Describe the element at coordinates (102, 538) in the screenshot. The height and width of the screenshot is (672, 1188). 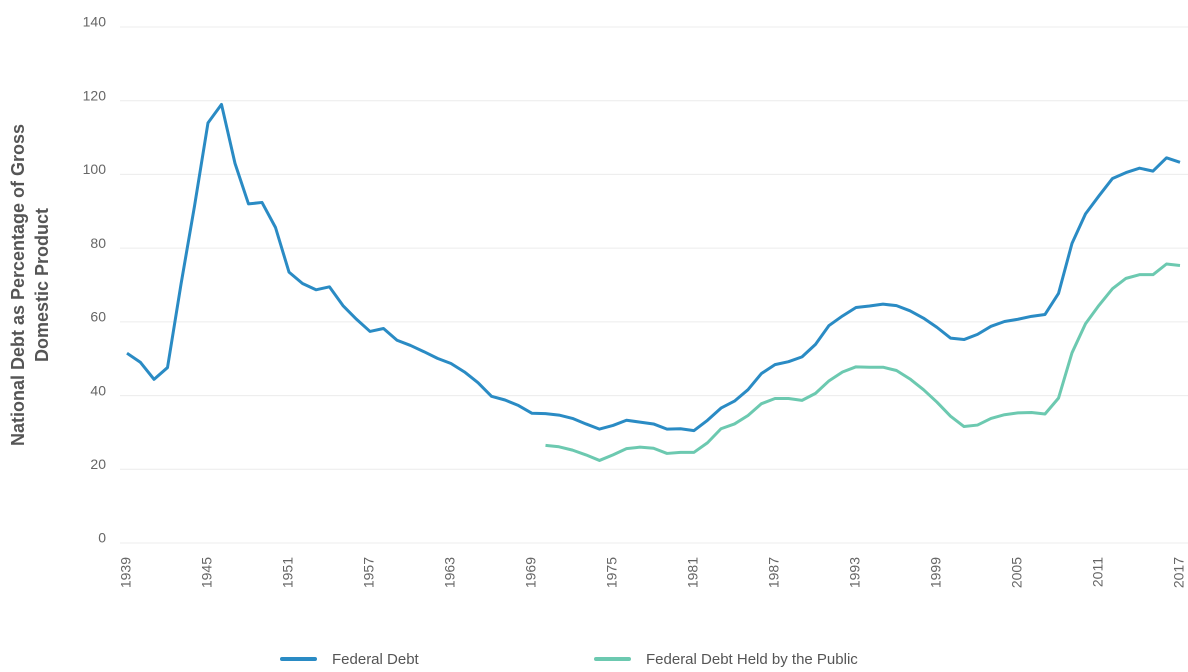
I see `y-tick-label: 0` at that location.